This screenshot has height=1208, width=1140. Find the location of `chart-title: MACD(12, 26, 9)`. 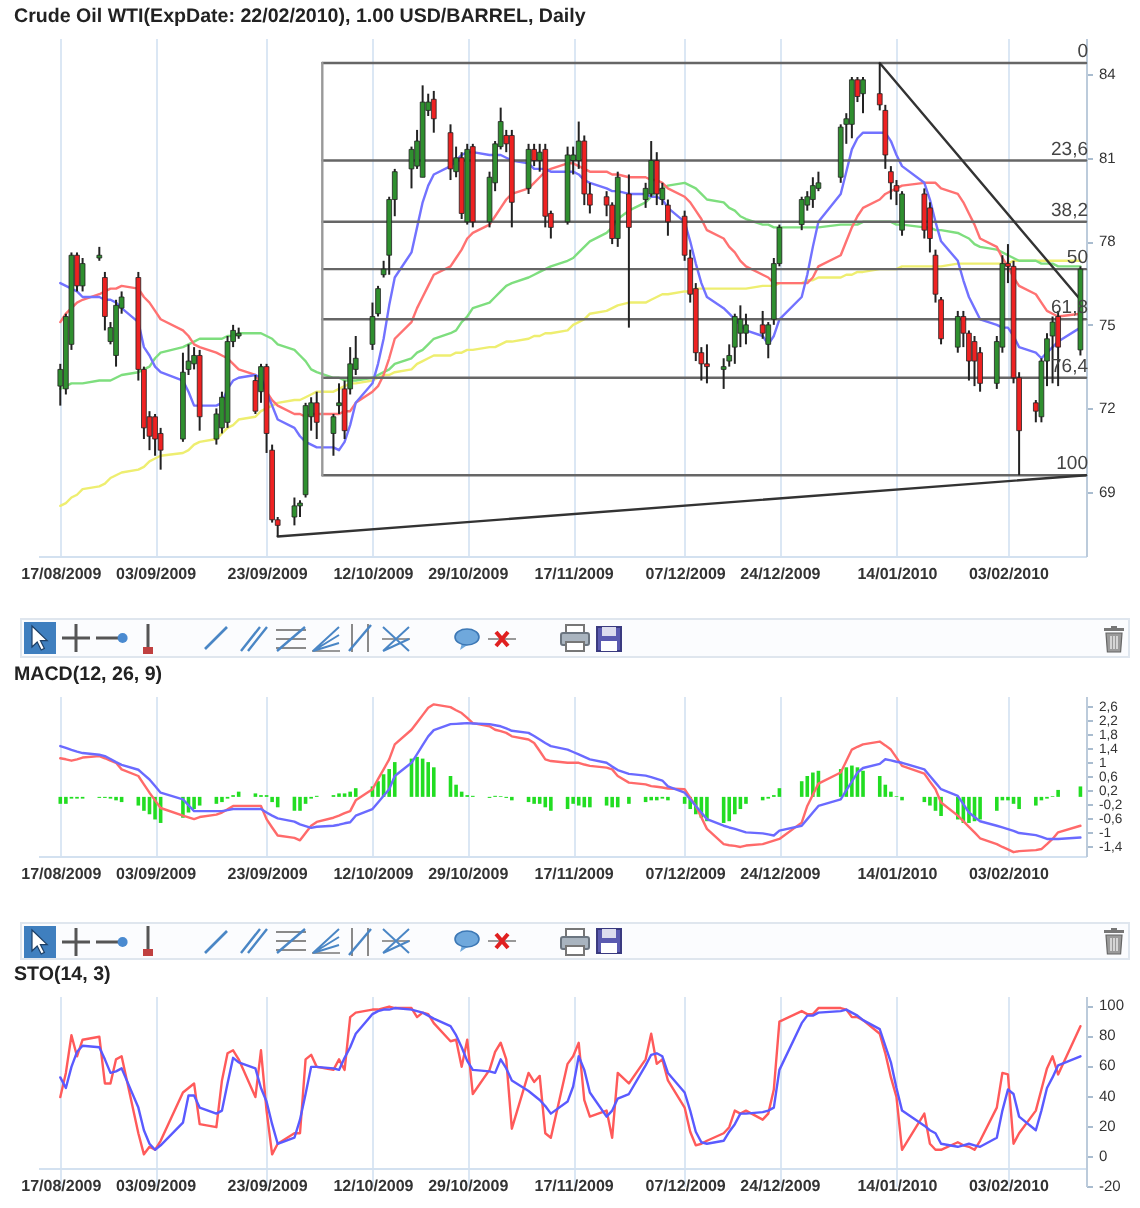

chart-title: MACD(12, 26, 9) is located at coordinates (88, 675).